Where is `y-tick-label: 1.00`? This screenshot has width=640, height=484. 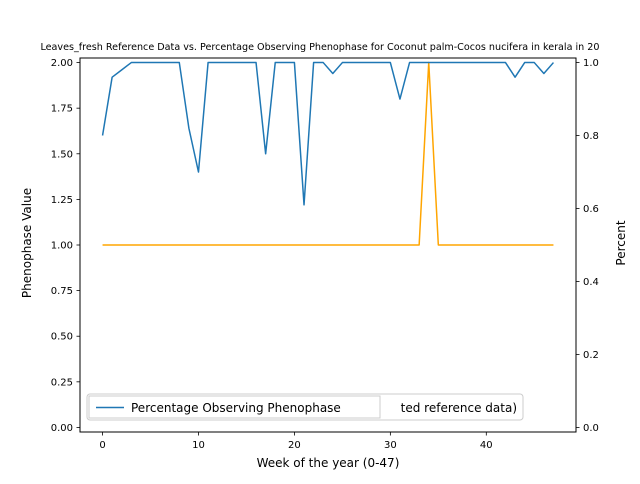
y-tick-label: 1.00 is located at coordinates (62, 246).